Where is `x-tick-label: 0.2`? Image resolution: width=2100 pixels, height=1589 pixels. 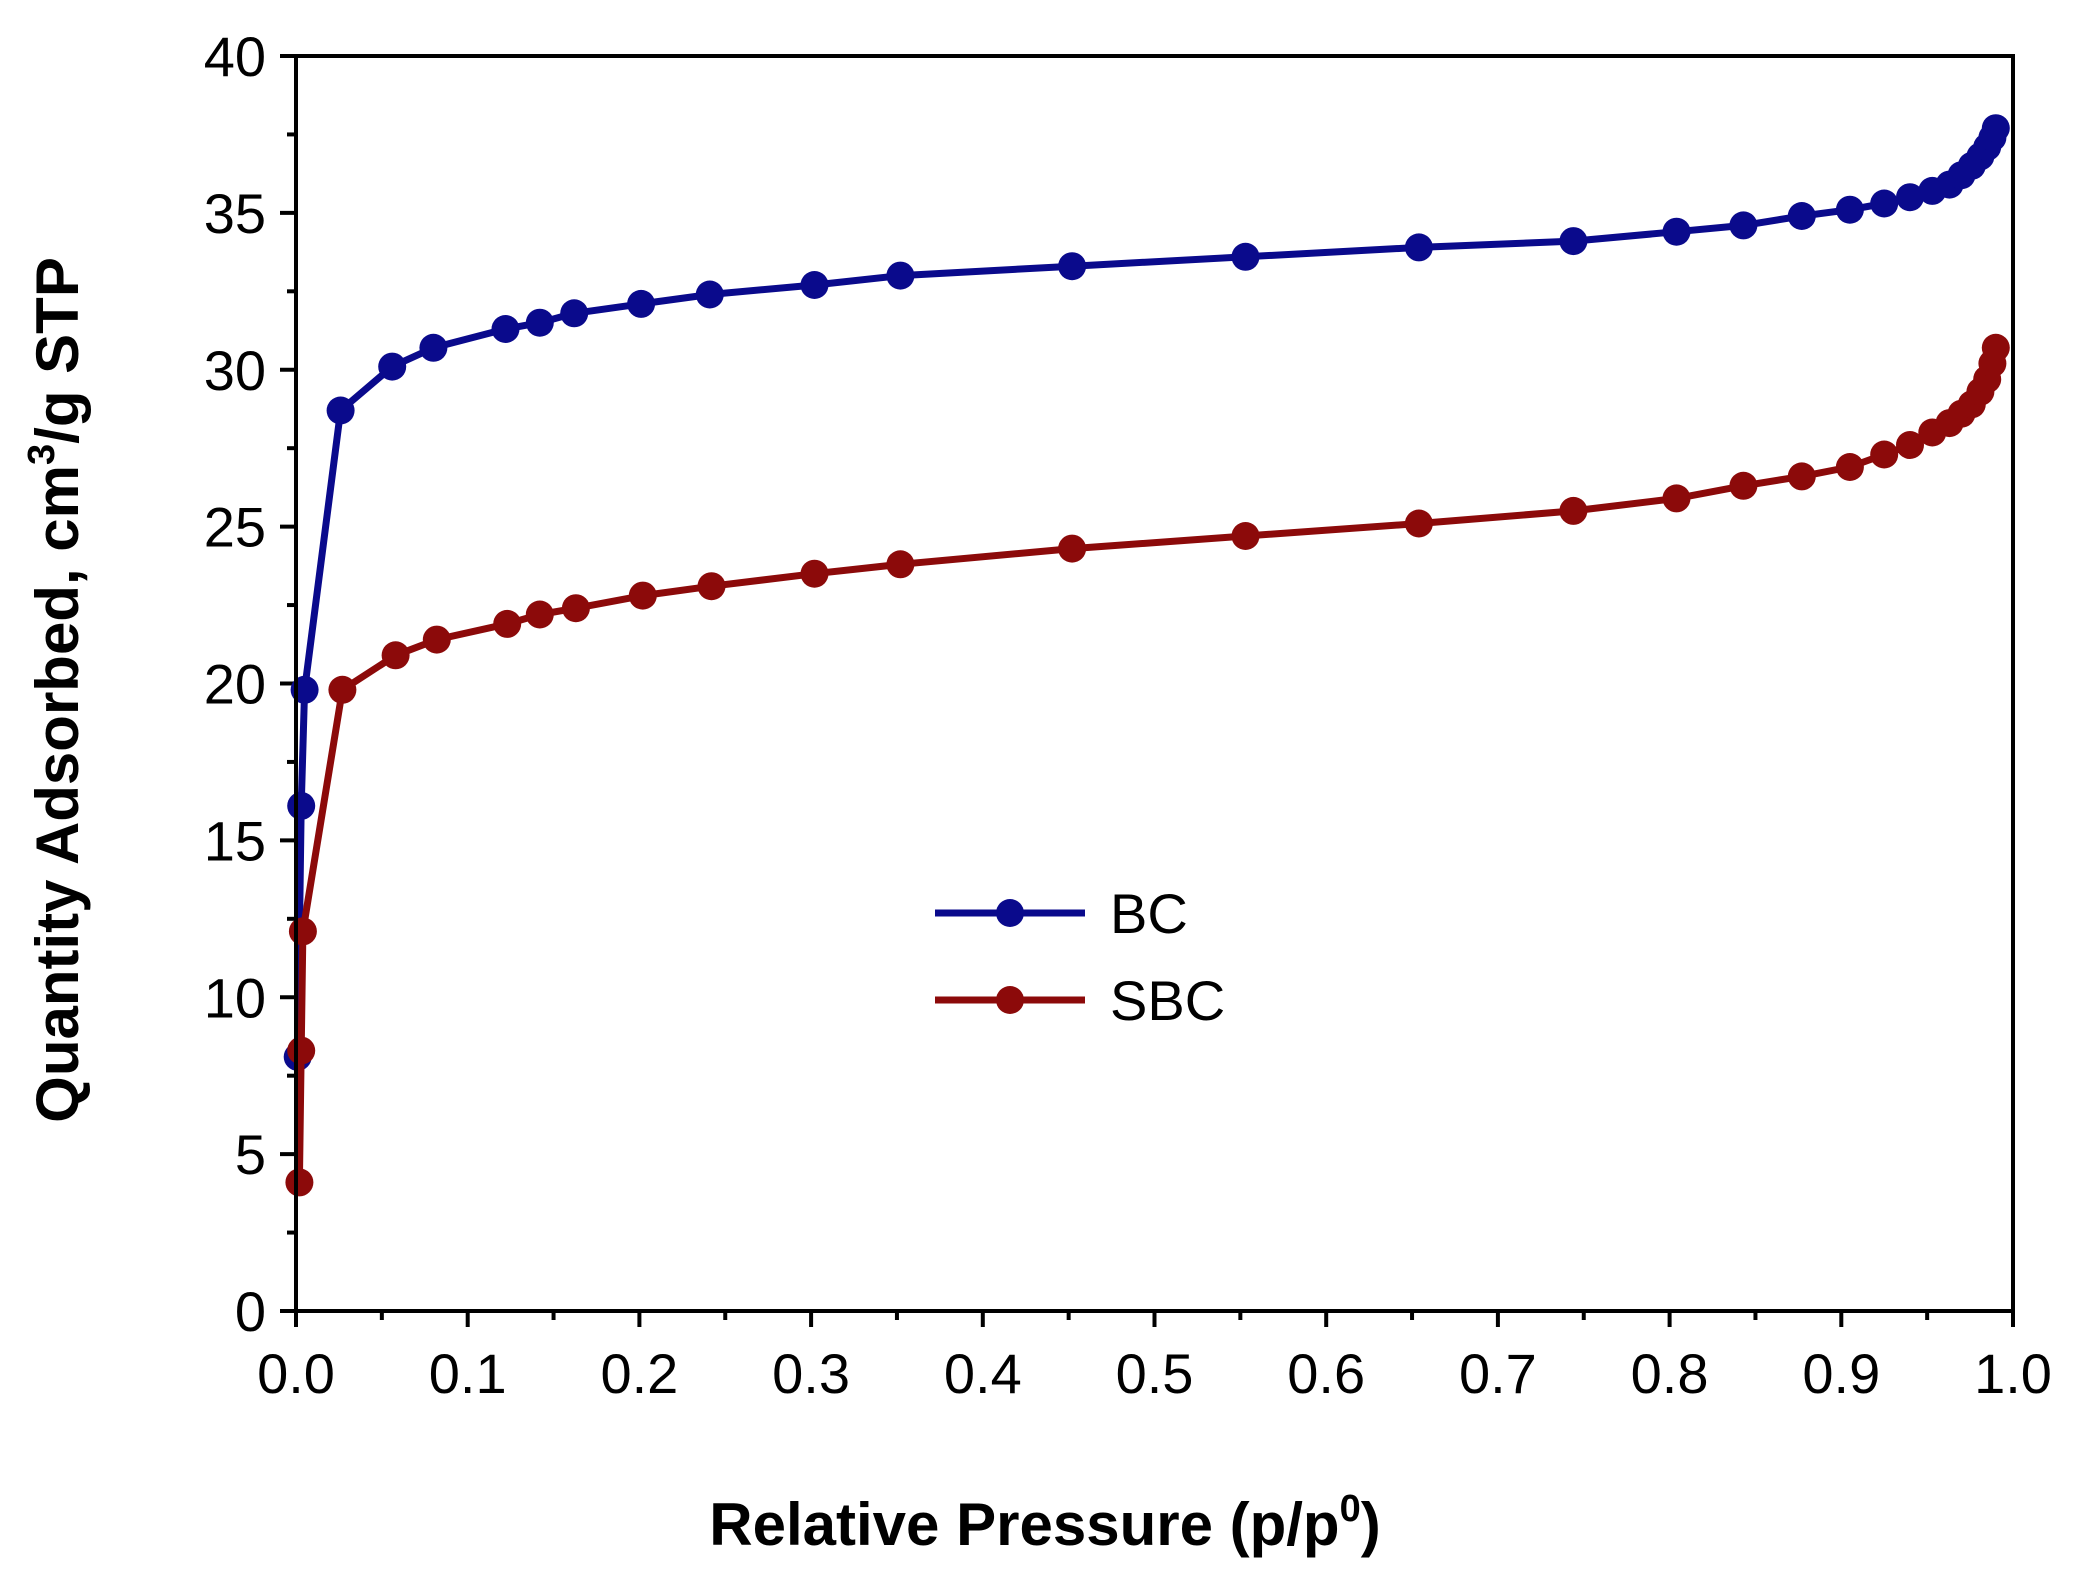
x-tick-label: 0.2 is located at coordinates (639, 1373).